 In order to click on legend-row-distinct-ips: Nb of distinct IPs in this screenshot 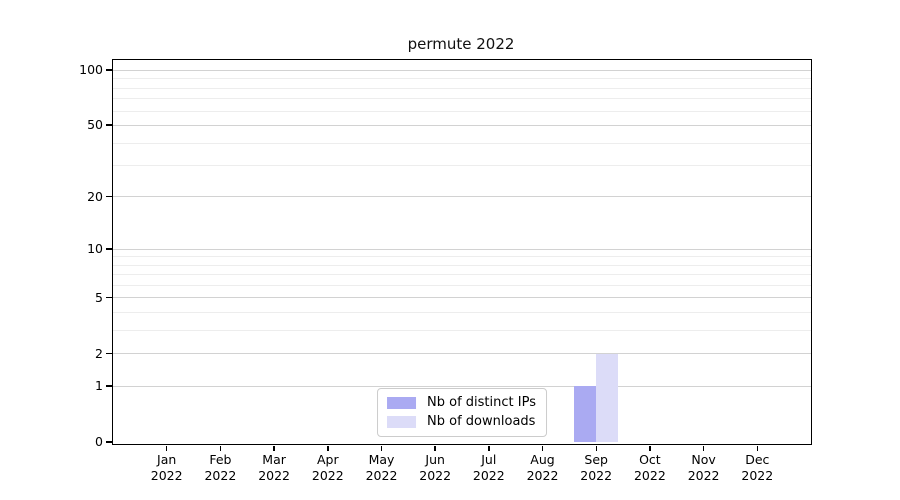, I will do `click(461, 403)`.